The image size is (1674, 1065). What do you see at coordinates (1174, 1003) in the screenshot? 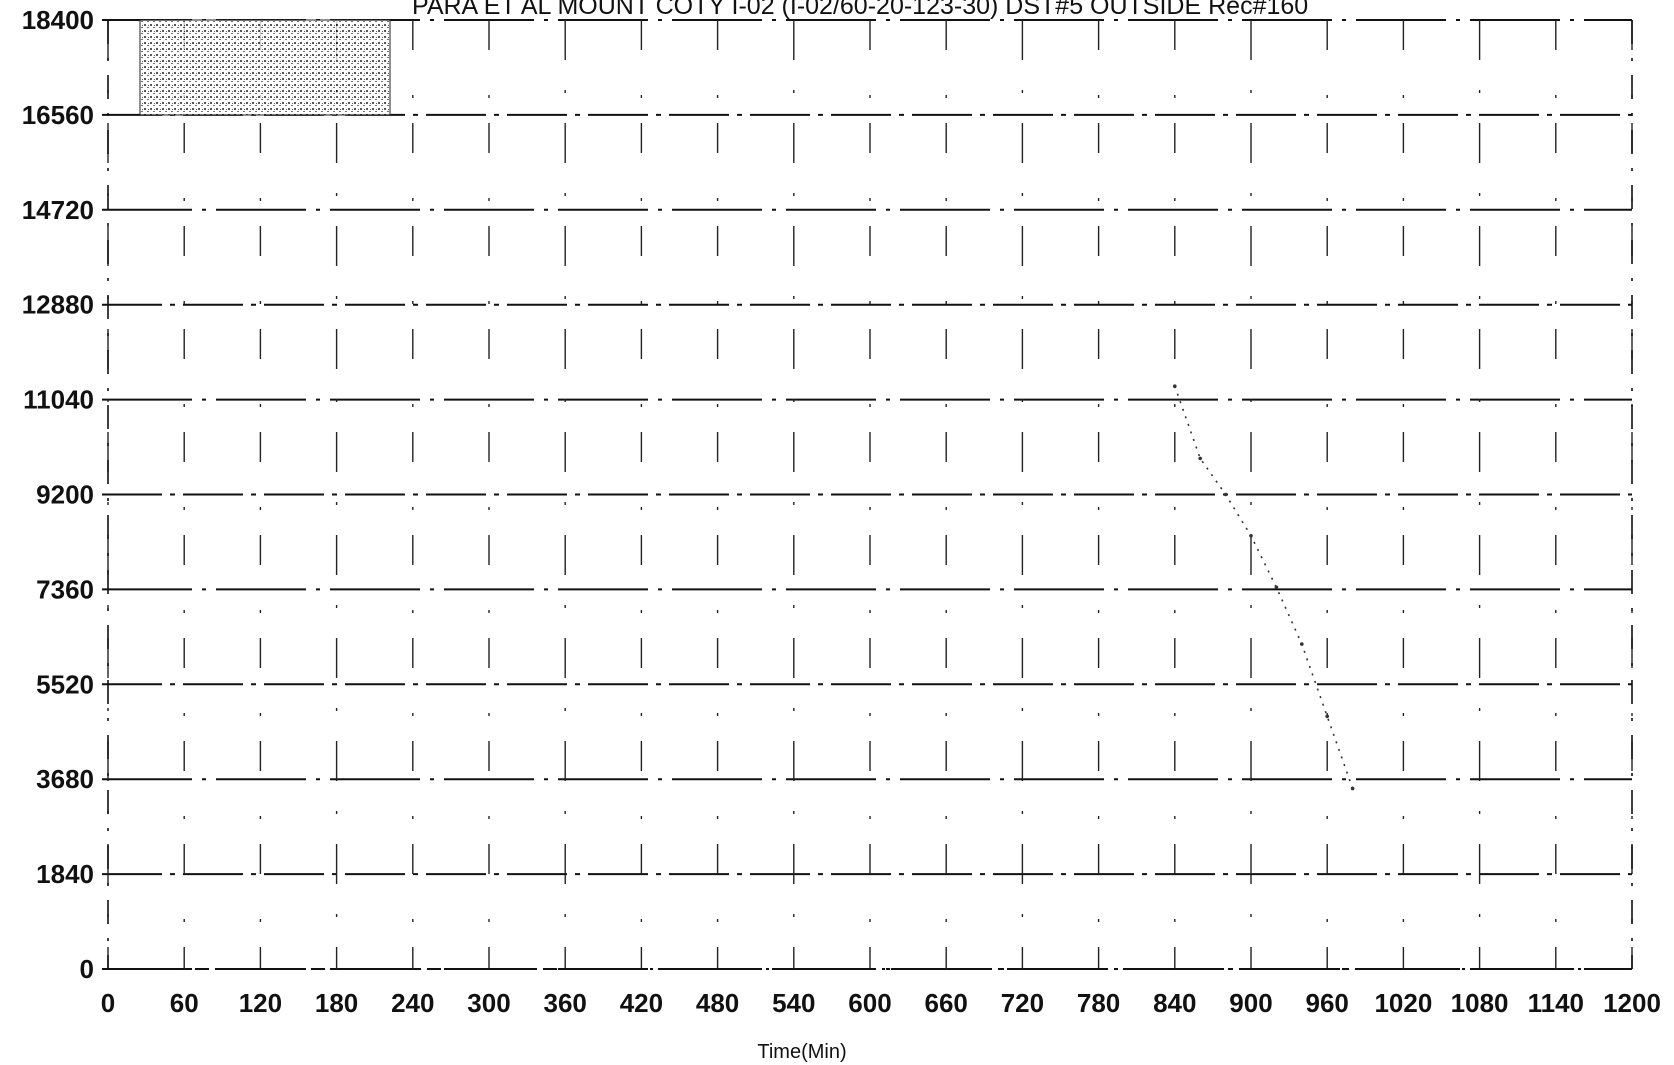
I see `x-tick-label: 840` at bounding box center [1174, 1003].